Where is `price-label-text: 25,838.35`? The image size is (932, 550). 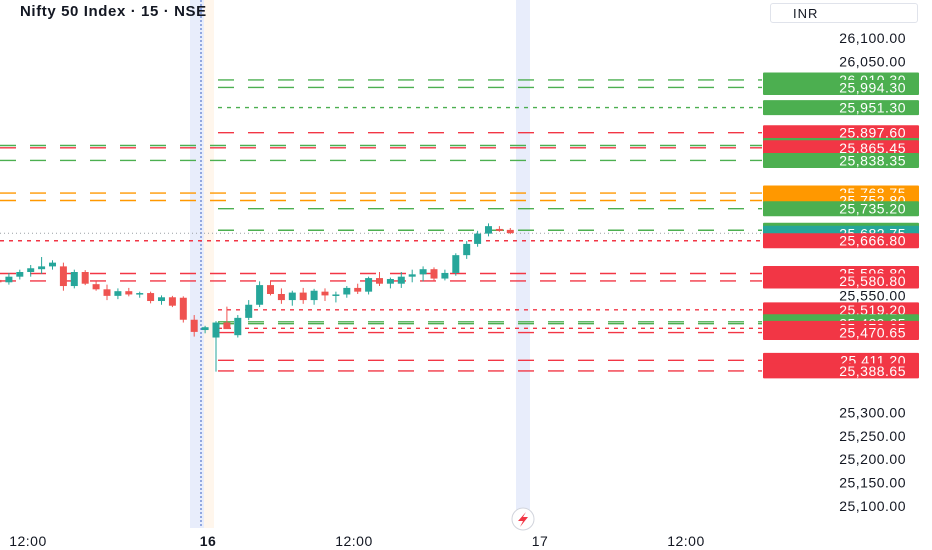 price-label-text: 25,838.35 is located at coordinates (872, 160).